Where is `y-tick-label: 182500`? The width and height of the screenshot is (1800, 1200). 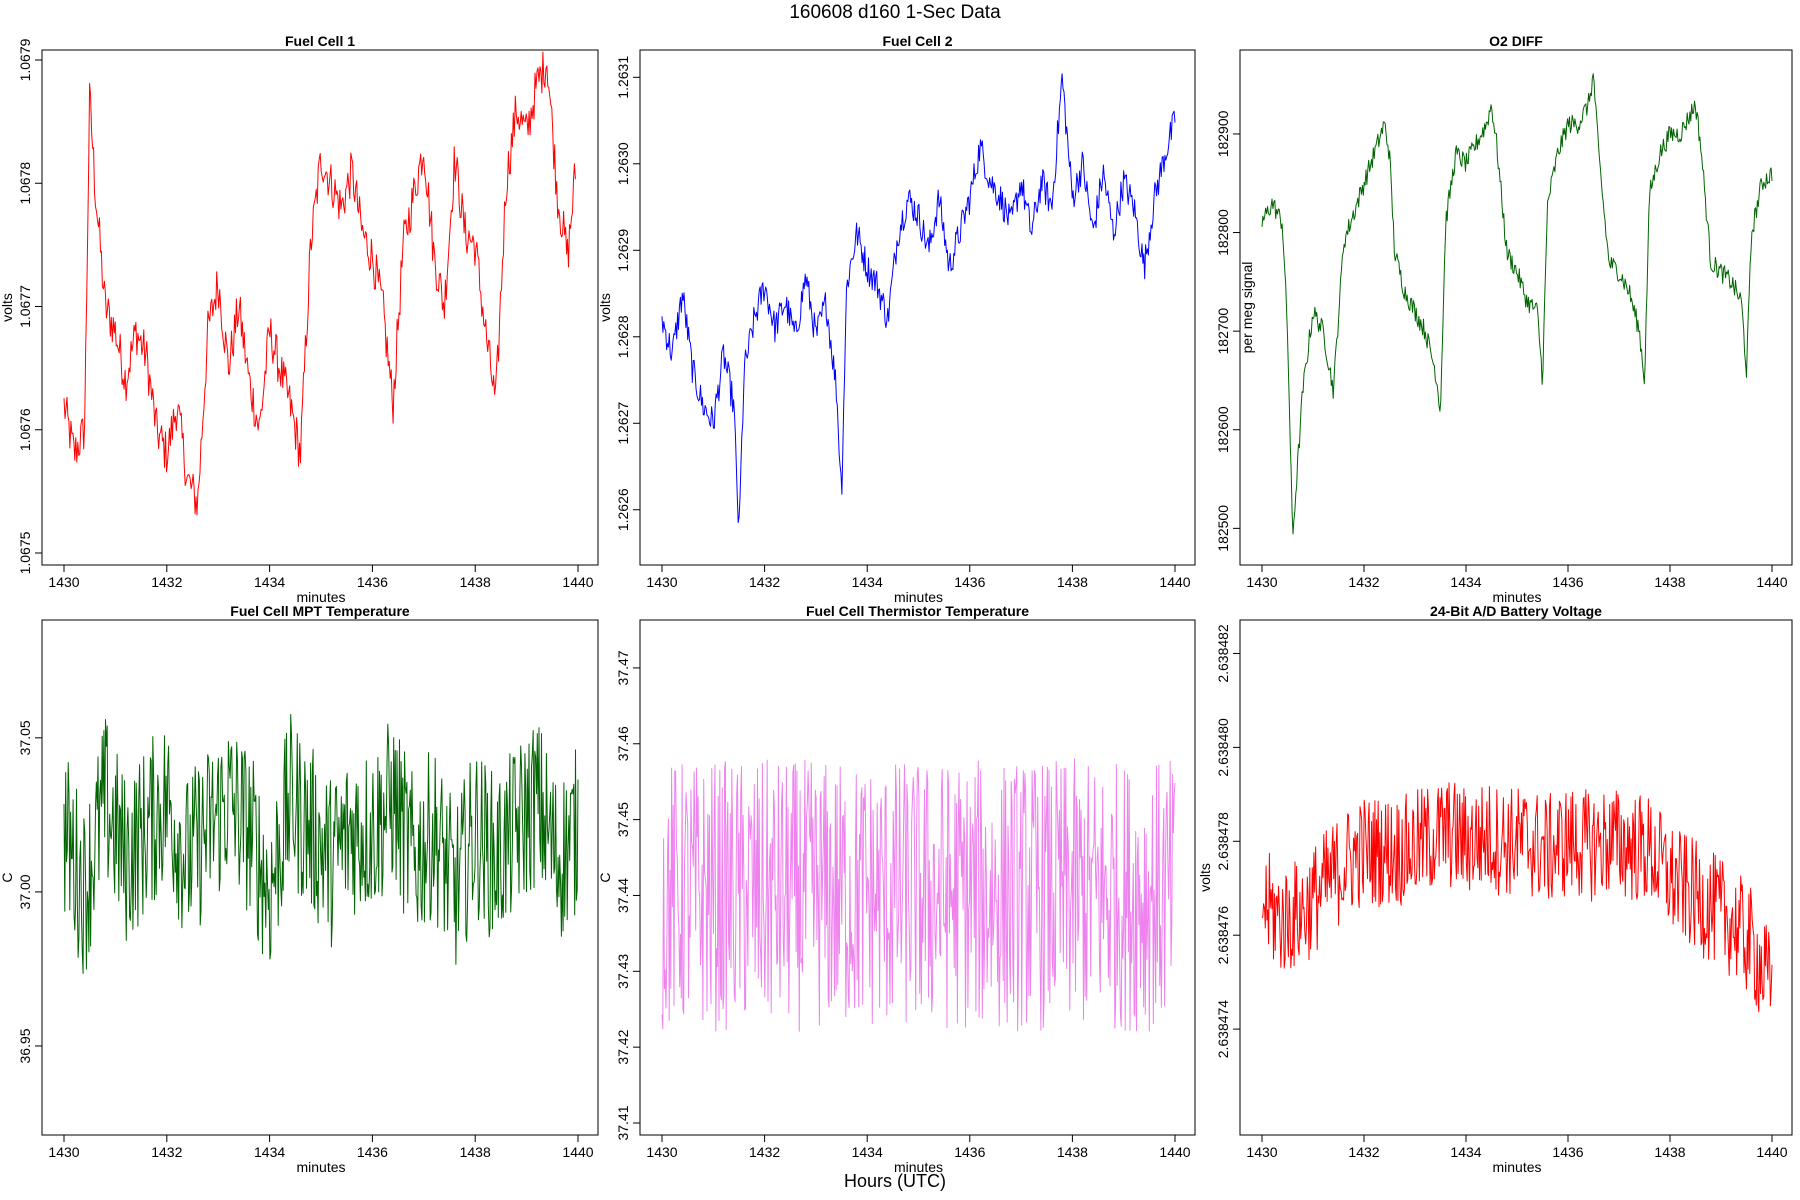
y-tick-label: 182500 is located at coordinates (1223, 528).